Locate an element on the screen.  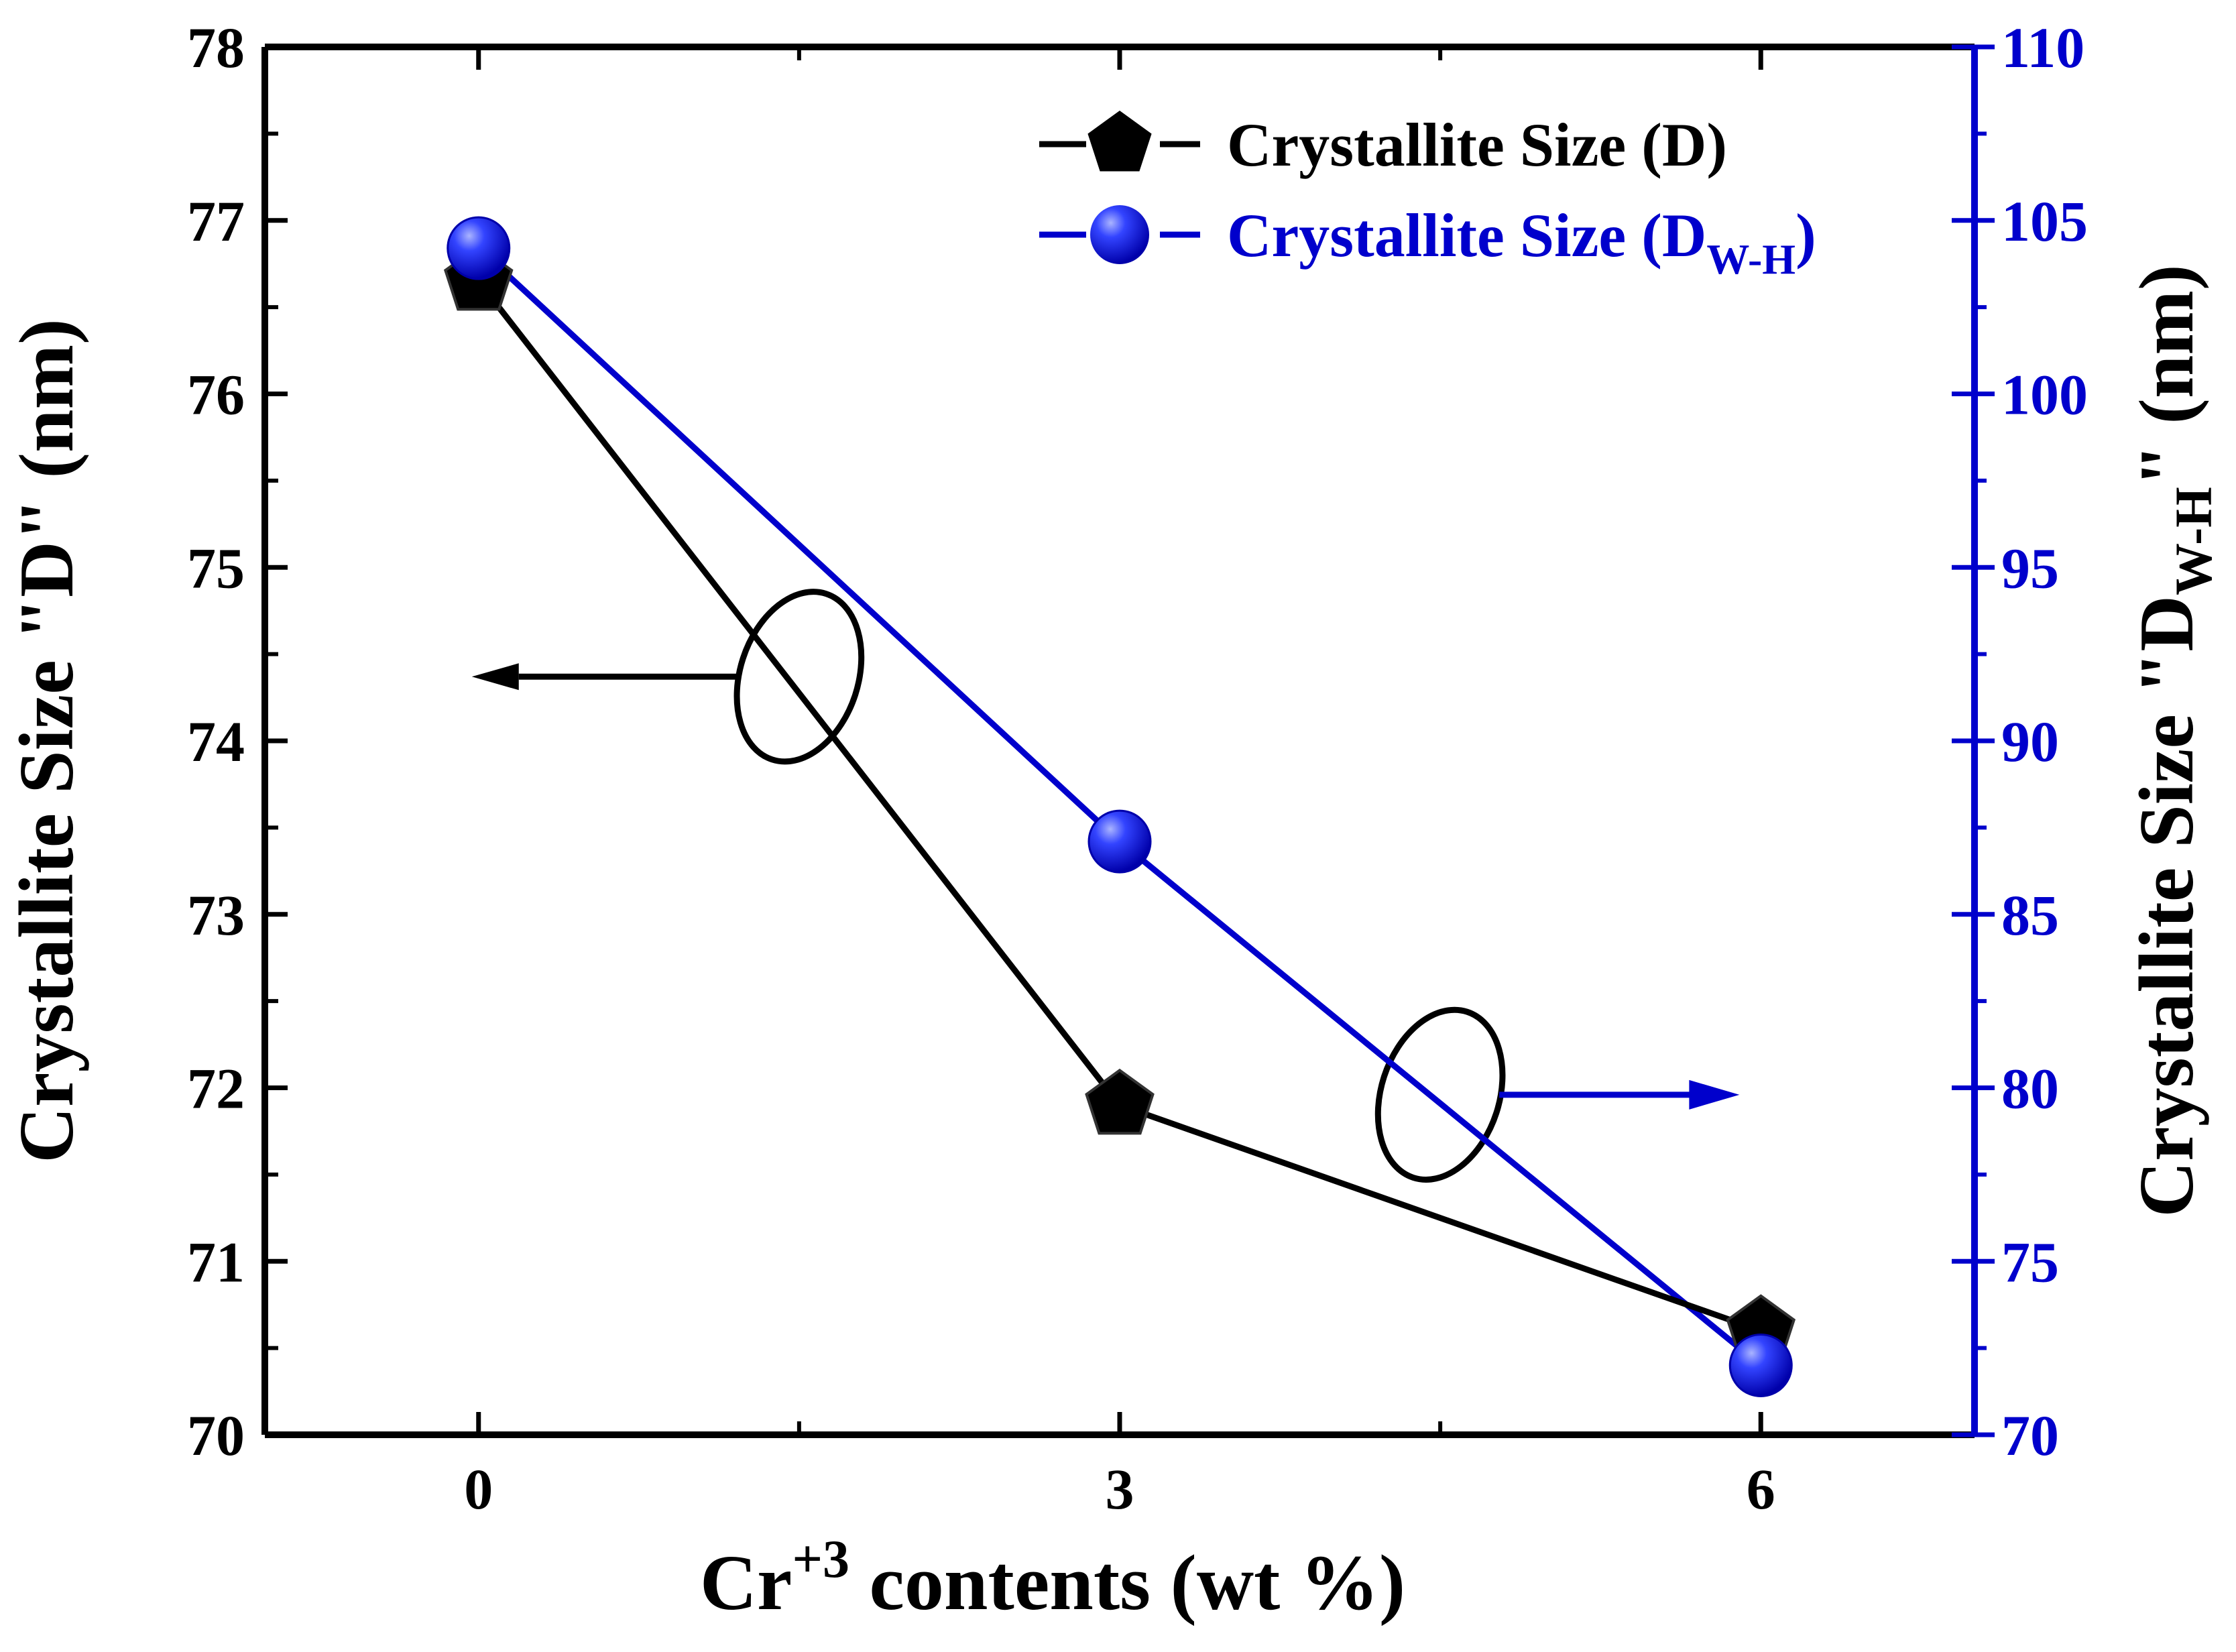
legend-label-dwh: Crystallite Size (DW-H) is located at coordinates (1521, 242).